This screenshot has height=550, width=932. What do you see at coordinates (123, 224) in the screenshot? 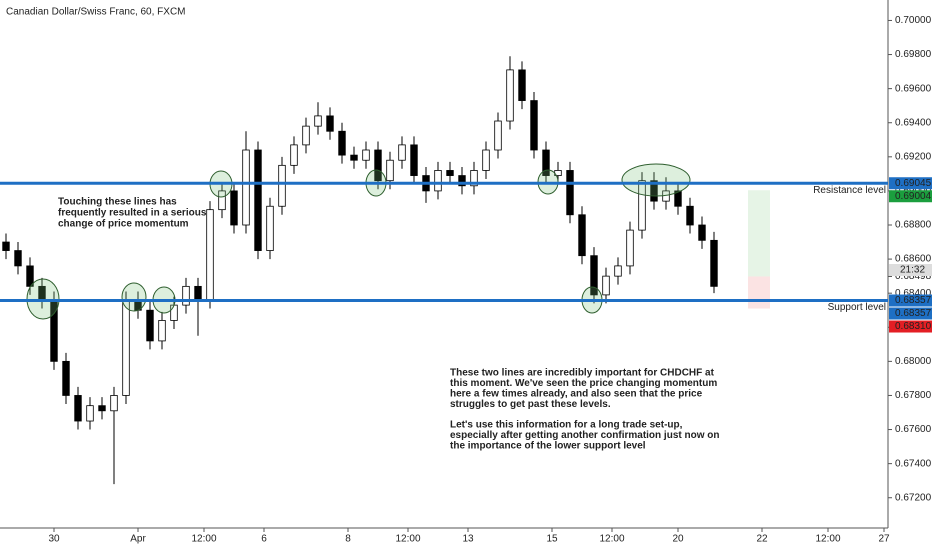
I see `note-text: change of price momentum` at bounding box center [123, 224].